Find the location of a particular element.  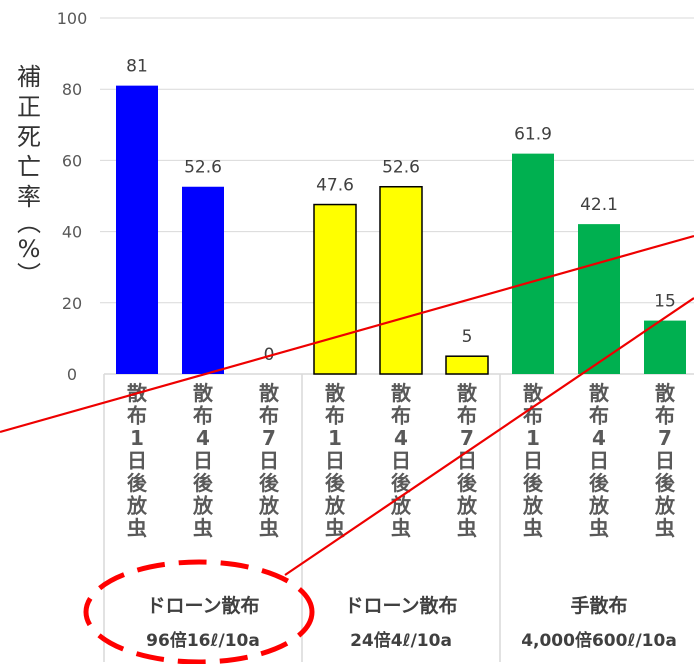

highlight-ellipse is located at coordinates (199, 611).